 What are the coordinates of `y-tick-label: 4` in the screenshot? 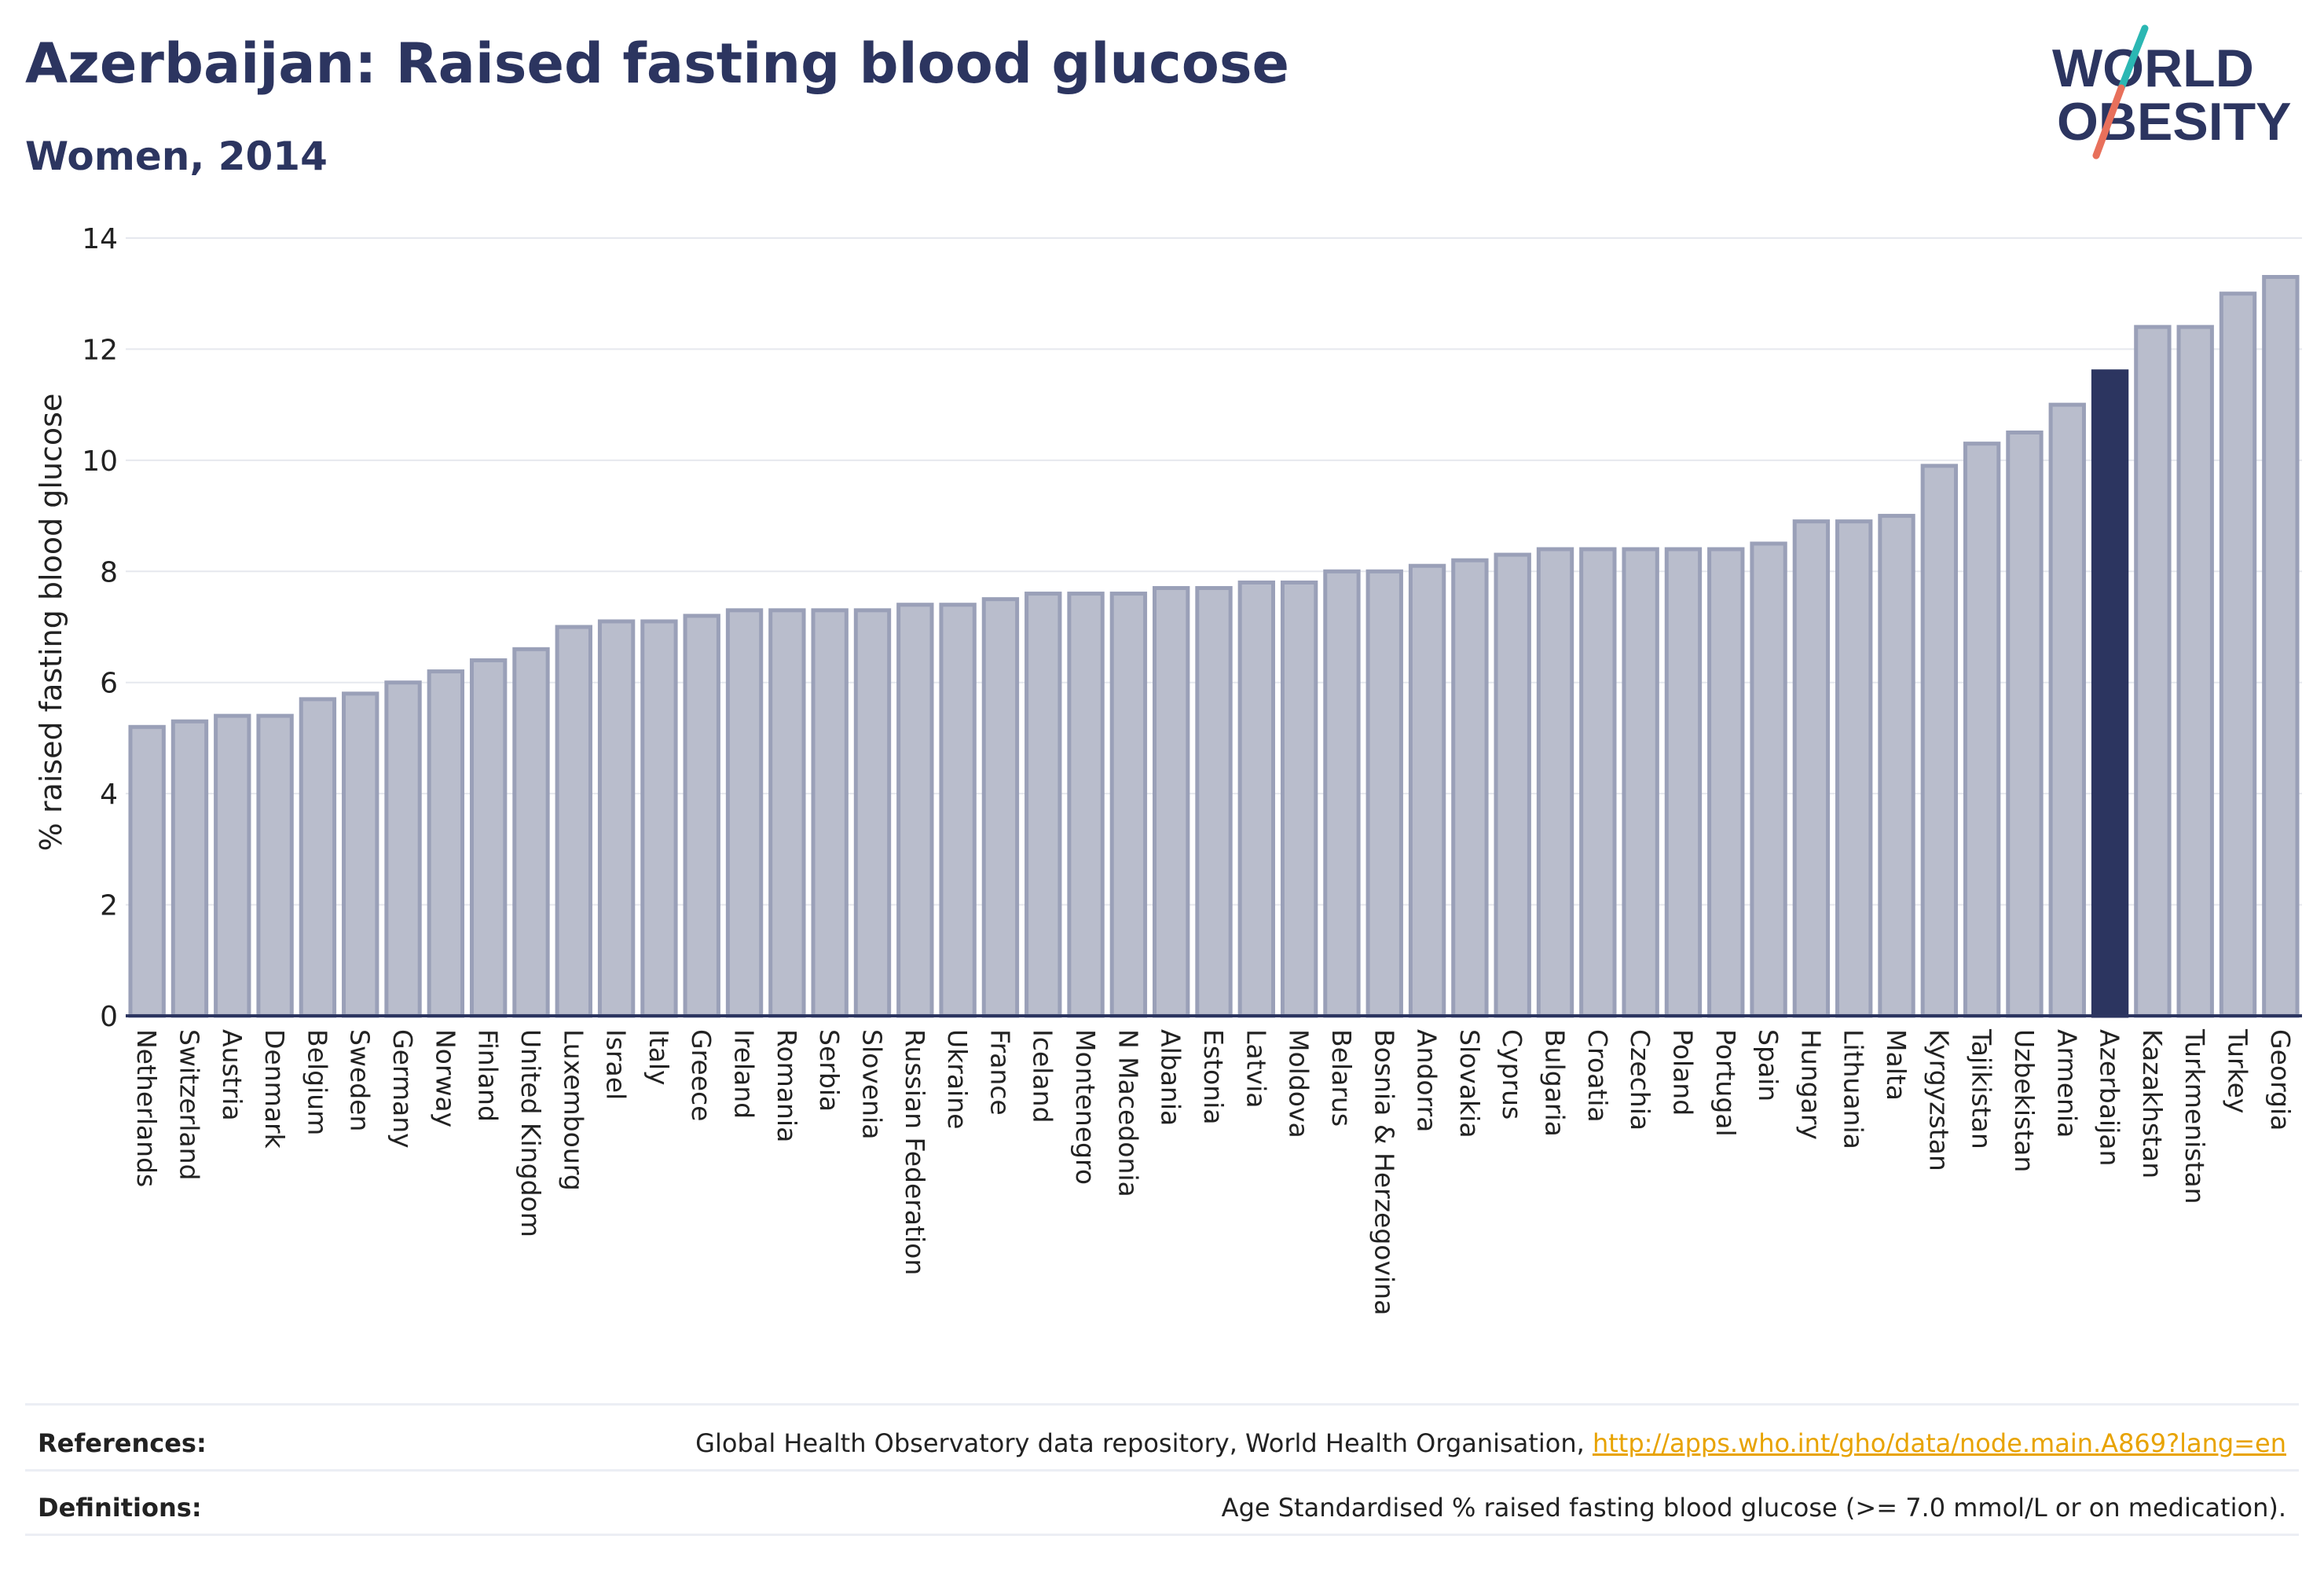 It's located at (109, 795).